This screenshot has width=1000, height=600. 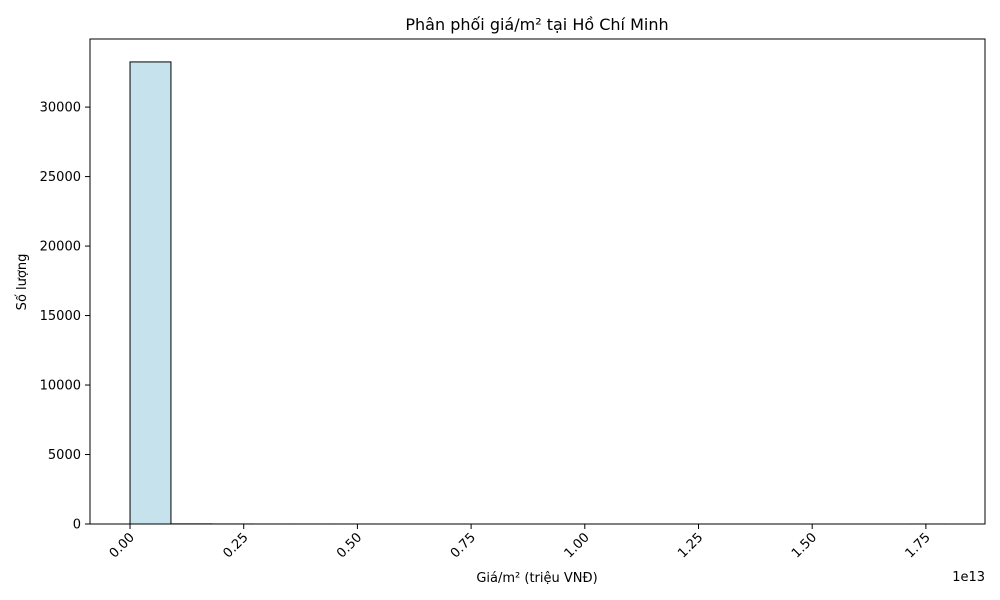 I want to click on histogram-bar, so click(x=150, y=293).